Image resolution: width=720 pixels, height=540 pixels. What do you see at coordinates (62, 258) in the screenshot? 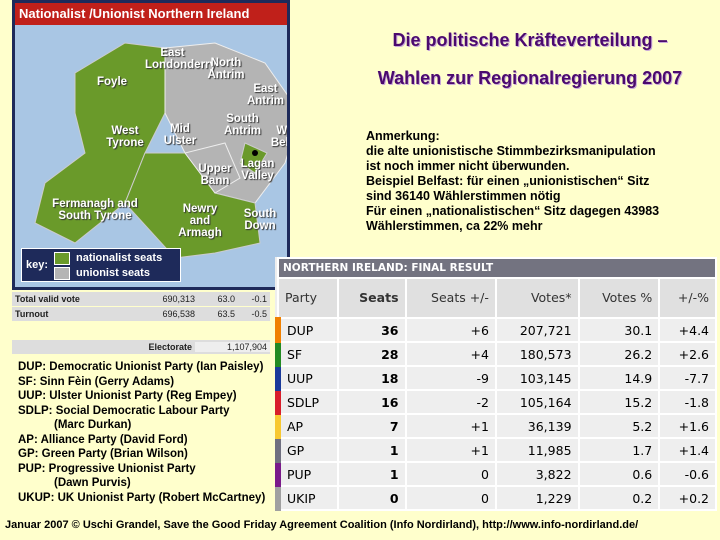
I see `nationalist-swatch` at bounding box center [62, 258].